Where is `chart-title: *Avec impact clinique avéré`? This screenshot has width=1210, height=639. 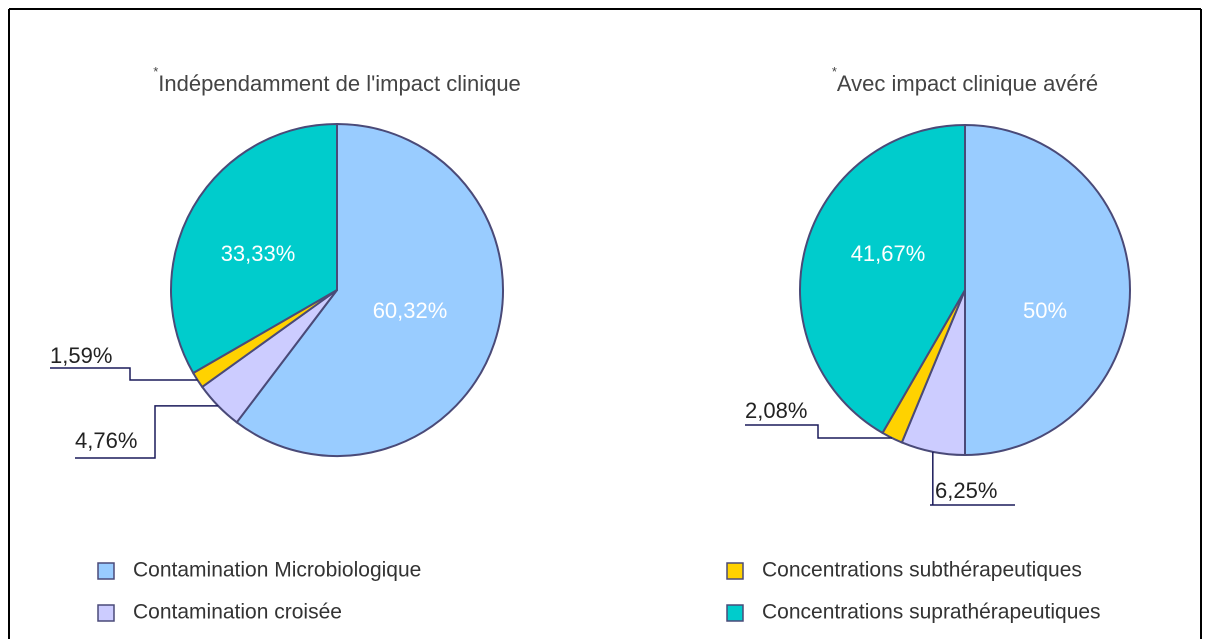
chart-title: *Avec impact clinique avéré is located at coordinates (965, 79).